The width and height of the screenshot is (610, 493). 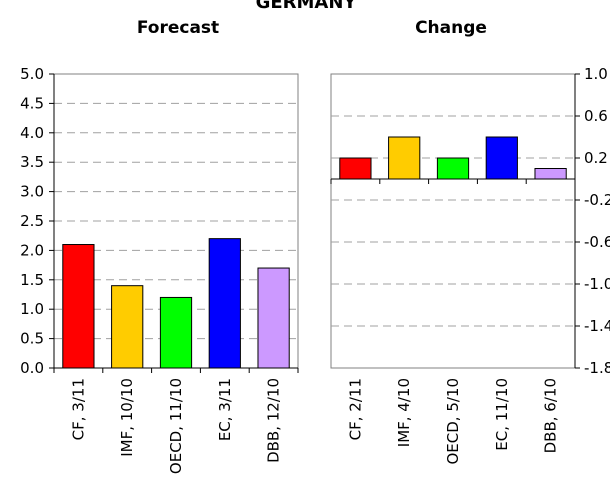 I want to click on change-bars, so click(x=453, y=158).